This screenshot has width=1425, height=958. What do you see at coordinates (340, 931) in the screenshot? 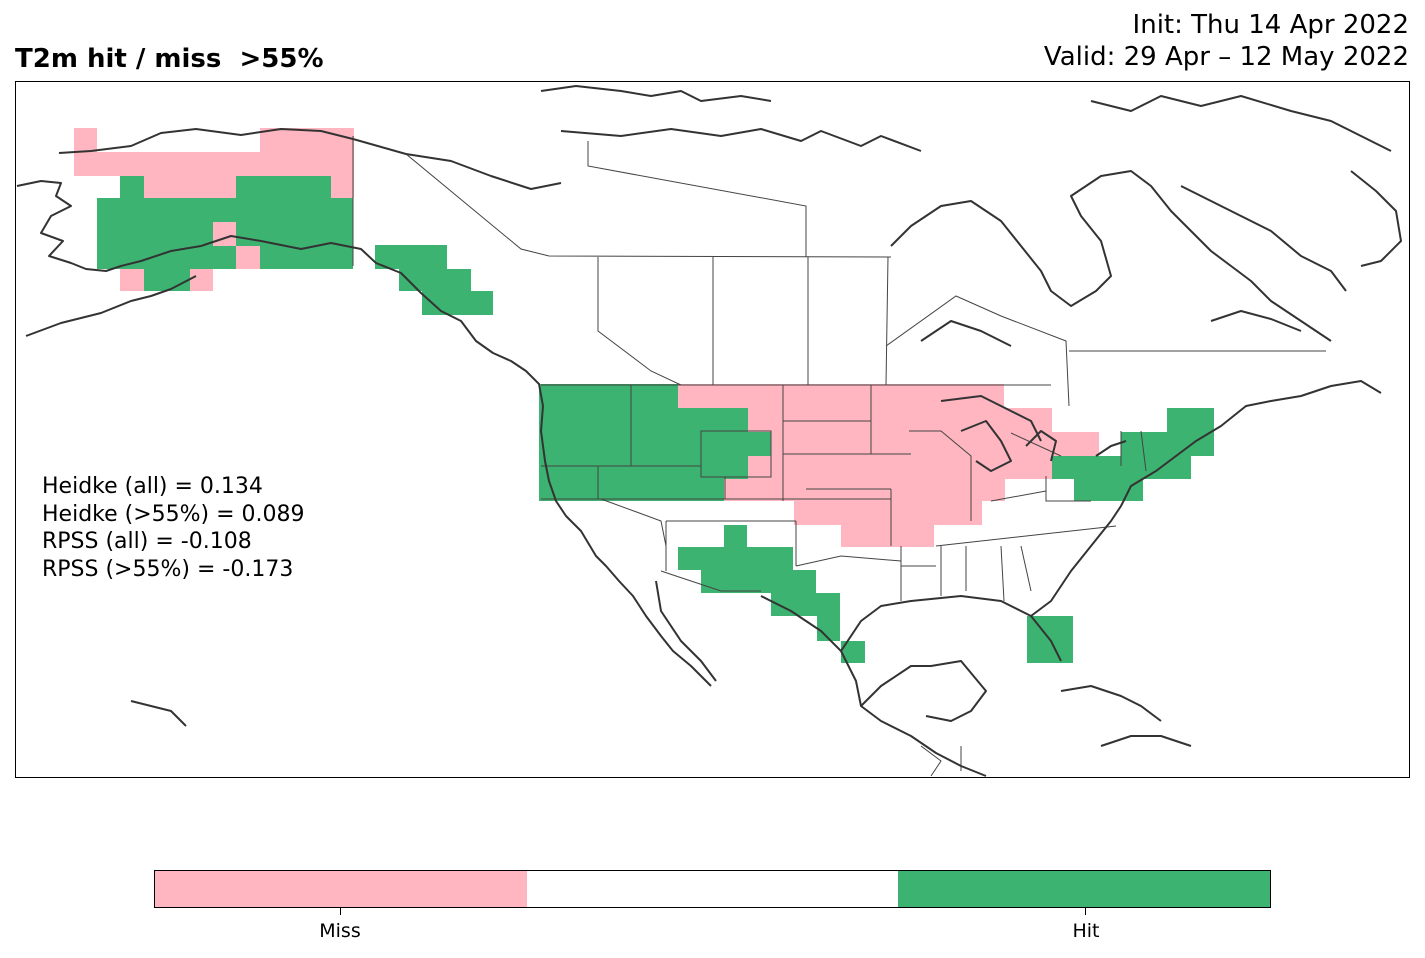
I see `colorbar-label-miss: Miss` at bounding box center [340, 931].